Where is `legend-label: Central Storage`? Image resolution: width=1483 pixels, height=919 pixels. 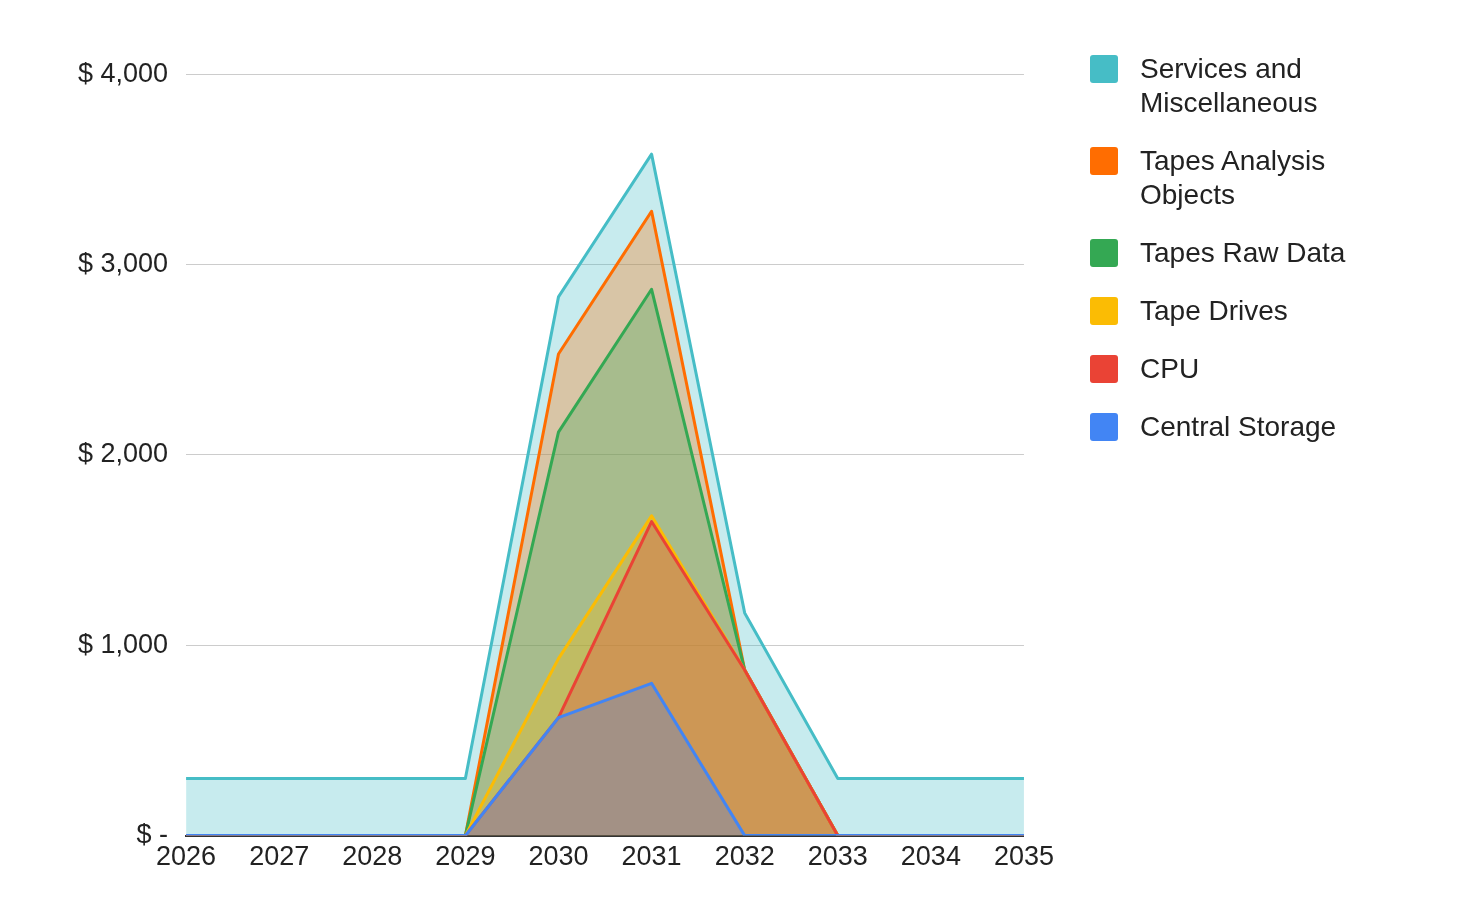
legend-label: Central Storage is located at coordinates (1238, 427).